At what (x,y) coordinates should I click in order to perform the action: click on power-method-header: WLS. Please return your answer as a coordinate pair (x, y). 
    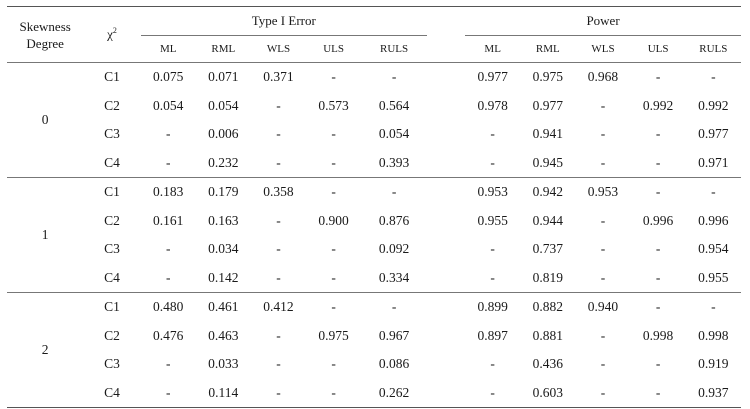
    Looking at the image, I should click on (603, 49).